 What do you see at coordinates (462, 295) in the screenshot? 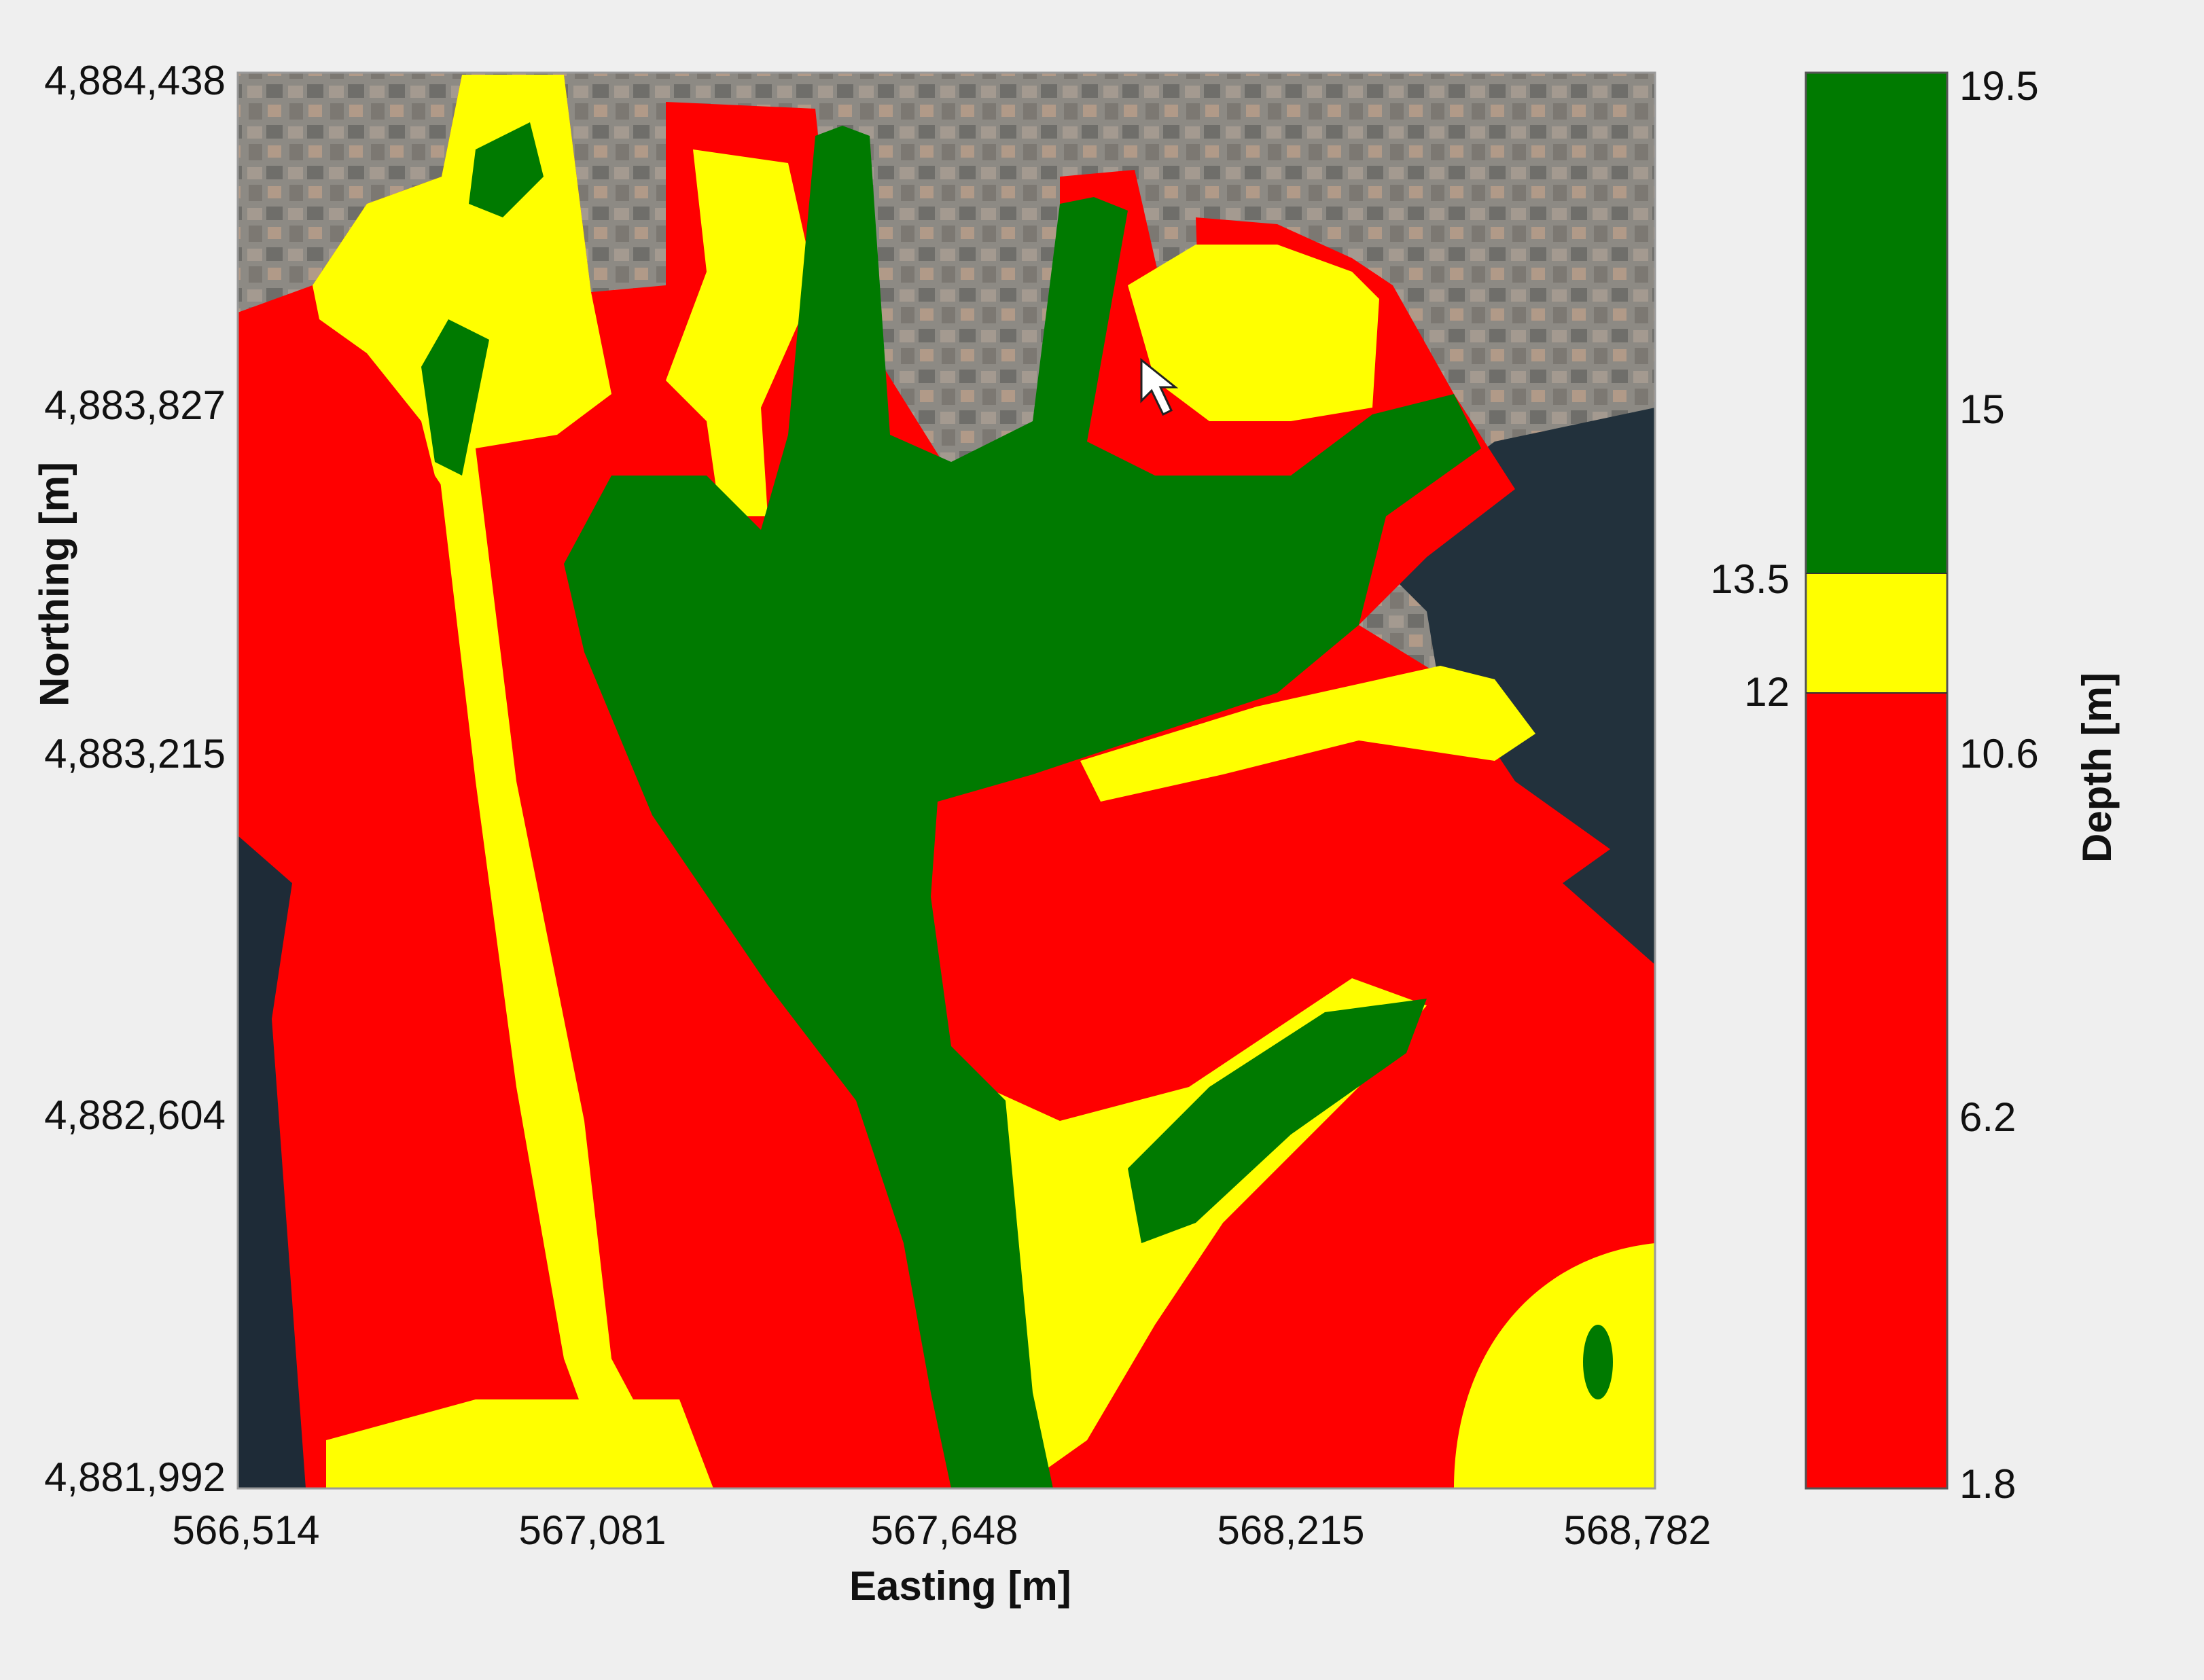
I see `medium-zone-northwest` at bounding box center [462, 295].